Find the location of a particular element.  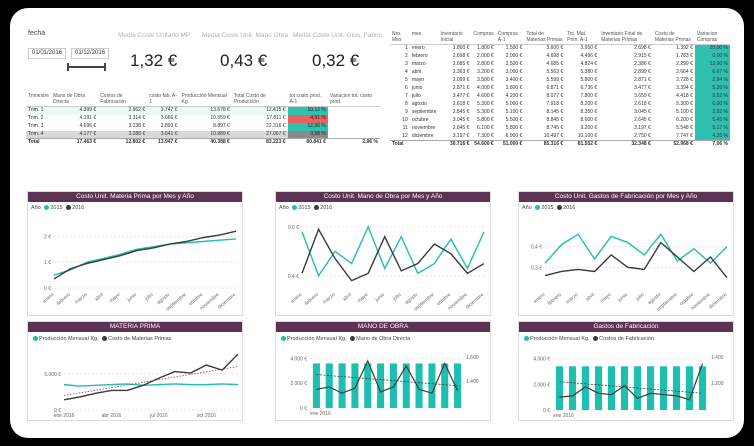

date-slider-track is located at coordinates (87, 67).